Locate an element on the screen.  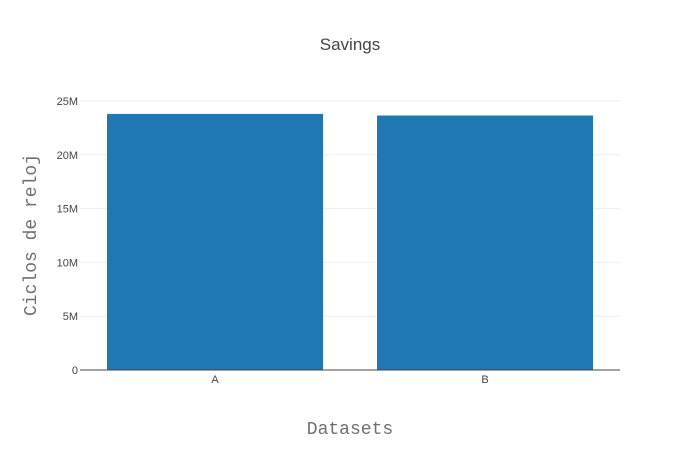
y-tick-label: 10M is located at coordinates (67, 263).